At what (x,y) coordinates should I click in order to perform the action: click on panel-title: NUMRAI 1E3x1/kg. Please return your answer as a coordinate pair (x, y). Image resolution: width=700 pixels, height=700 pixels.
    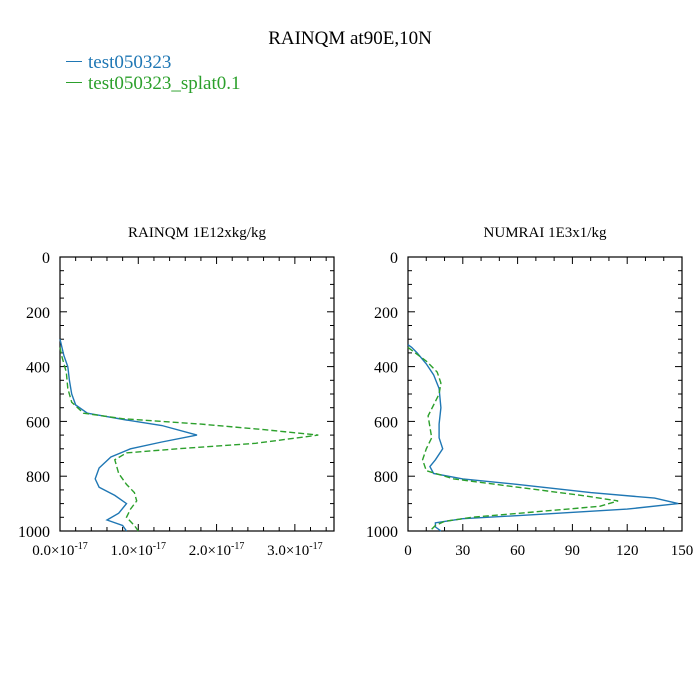
    Looking at the image, I should click on (545, 233).